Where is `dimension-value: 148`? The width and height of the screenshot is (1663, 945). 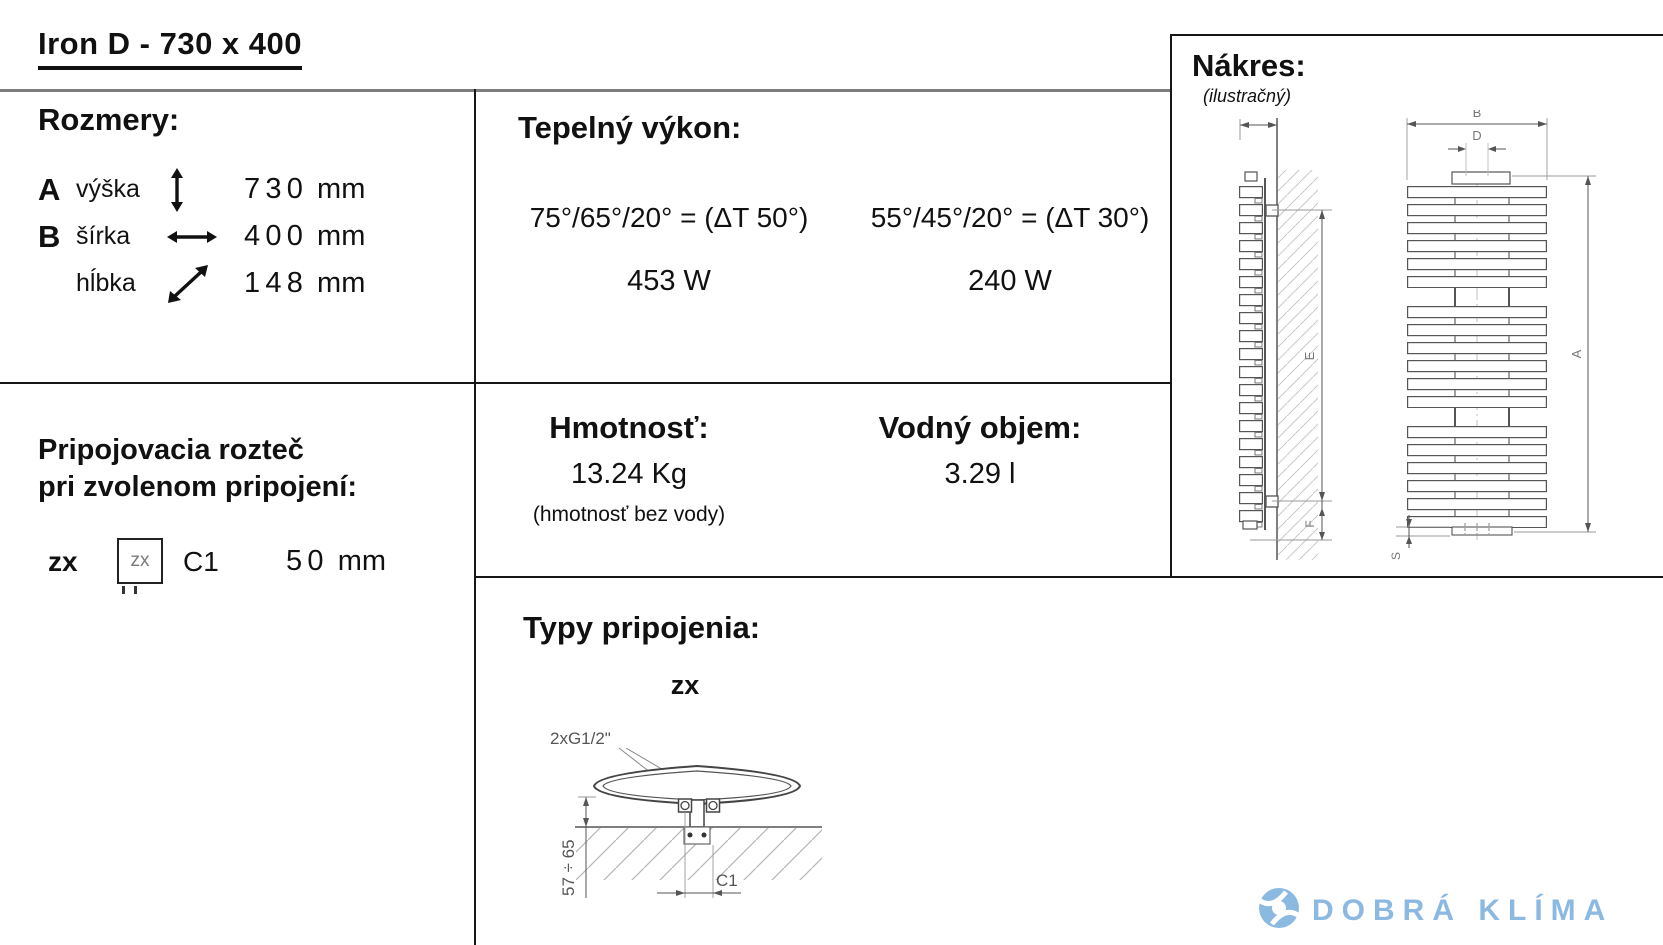
dimension-value: 148 is located at coordinates (276, 283).